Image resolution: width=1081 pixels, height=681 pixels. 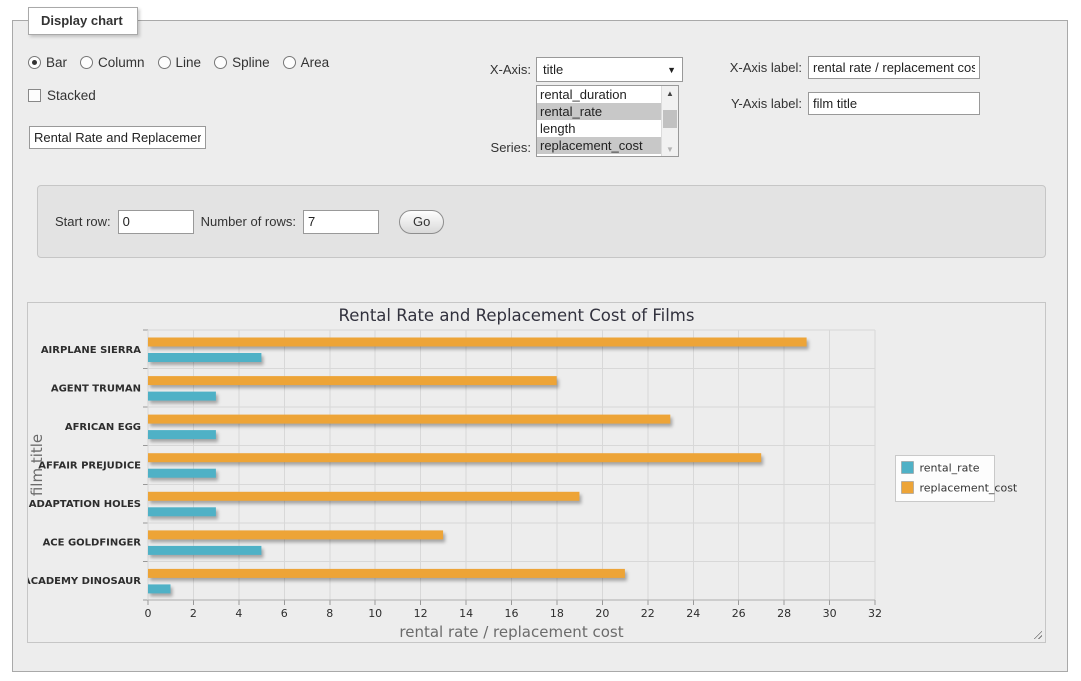 I want to click on radio-area: Area, so click(x=306, y=62).